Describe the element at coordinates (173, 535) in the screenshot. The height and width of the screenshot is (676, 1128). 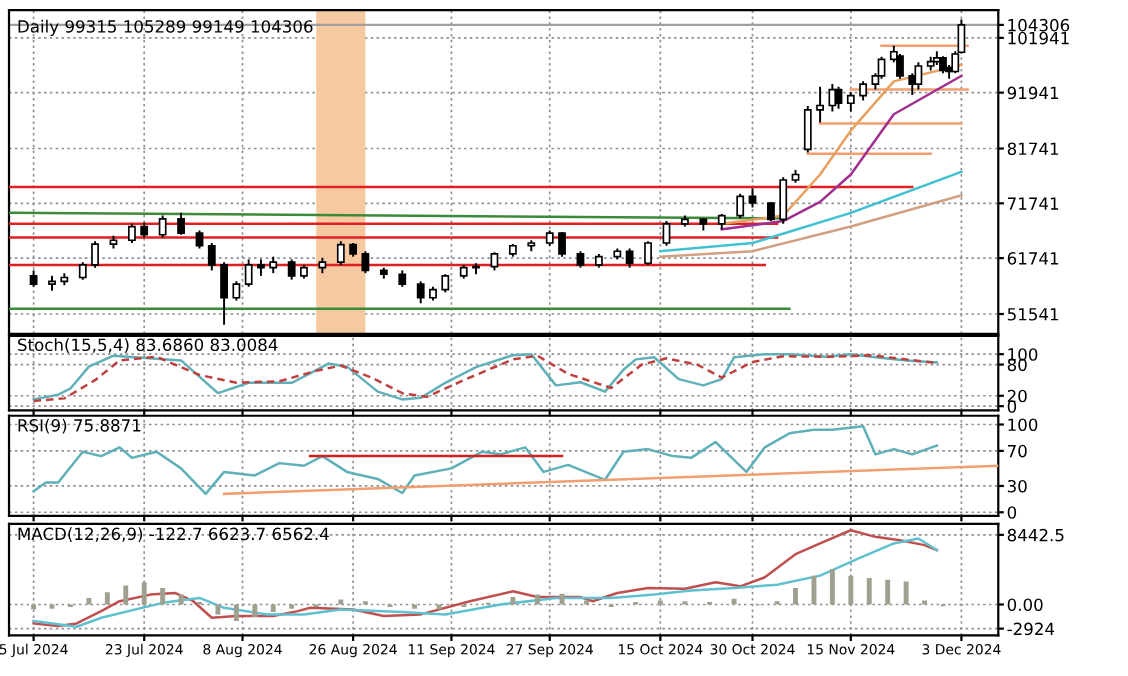
I see `chart-title: MACD(12,26,9) -122.7 6623.7 6562.4` at that location.